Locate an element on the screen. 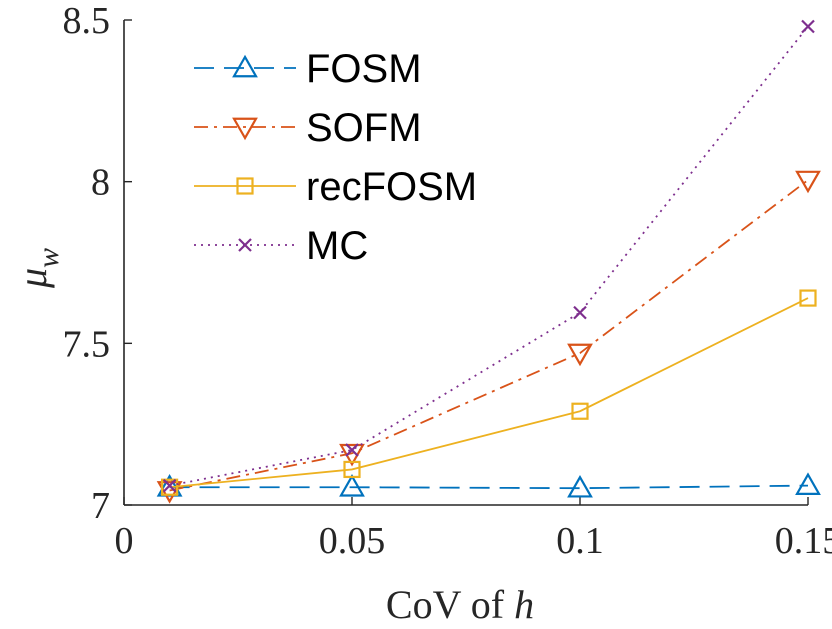  y-tick-label: 8.5 is located at coordinates (87, 21).